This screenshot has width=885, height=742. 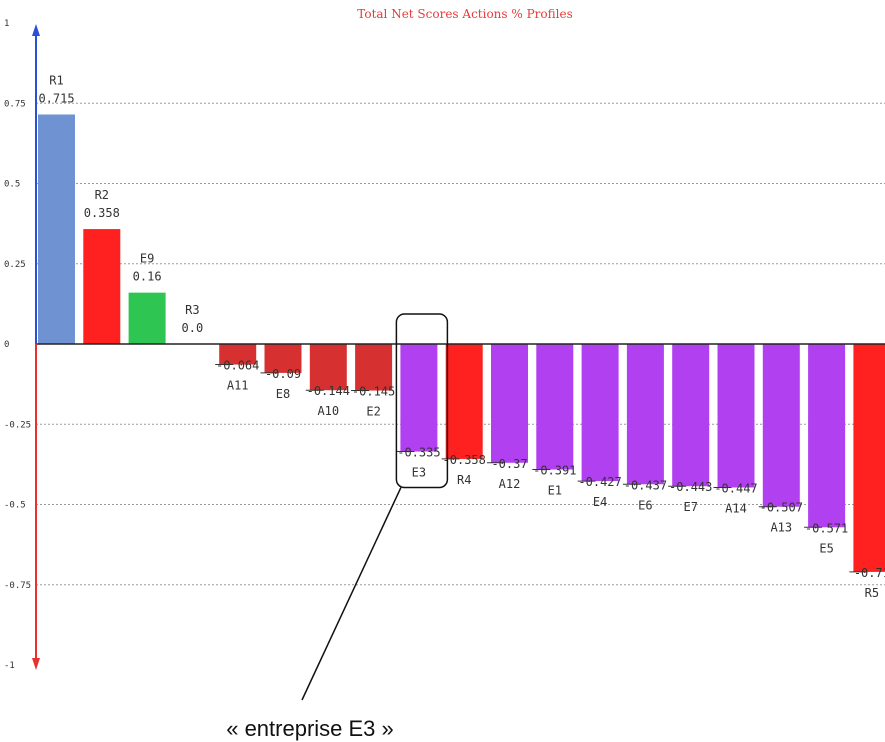 What do you see at coordinates (781, 528) in the screenshot?
I see `category-label: A13` at bounding box center [781, 528].